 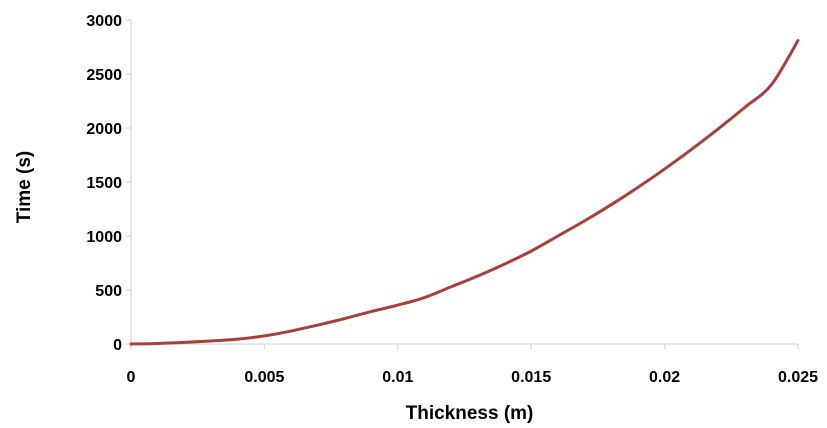 I want to click on y-tick-label: 500, so click(x=108, y=291).